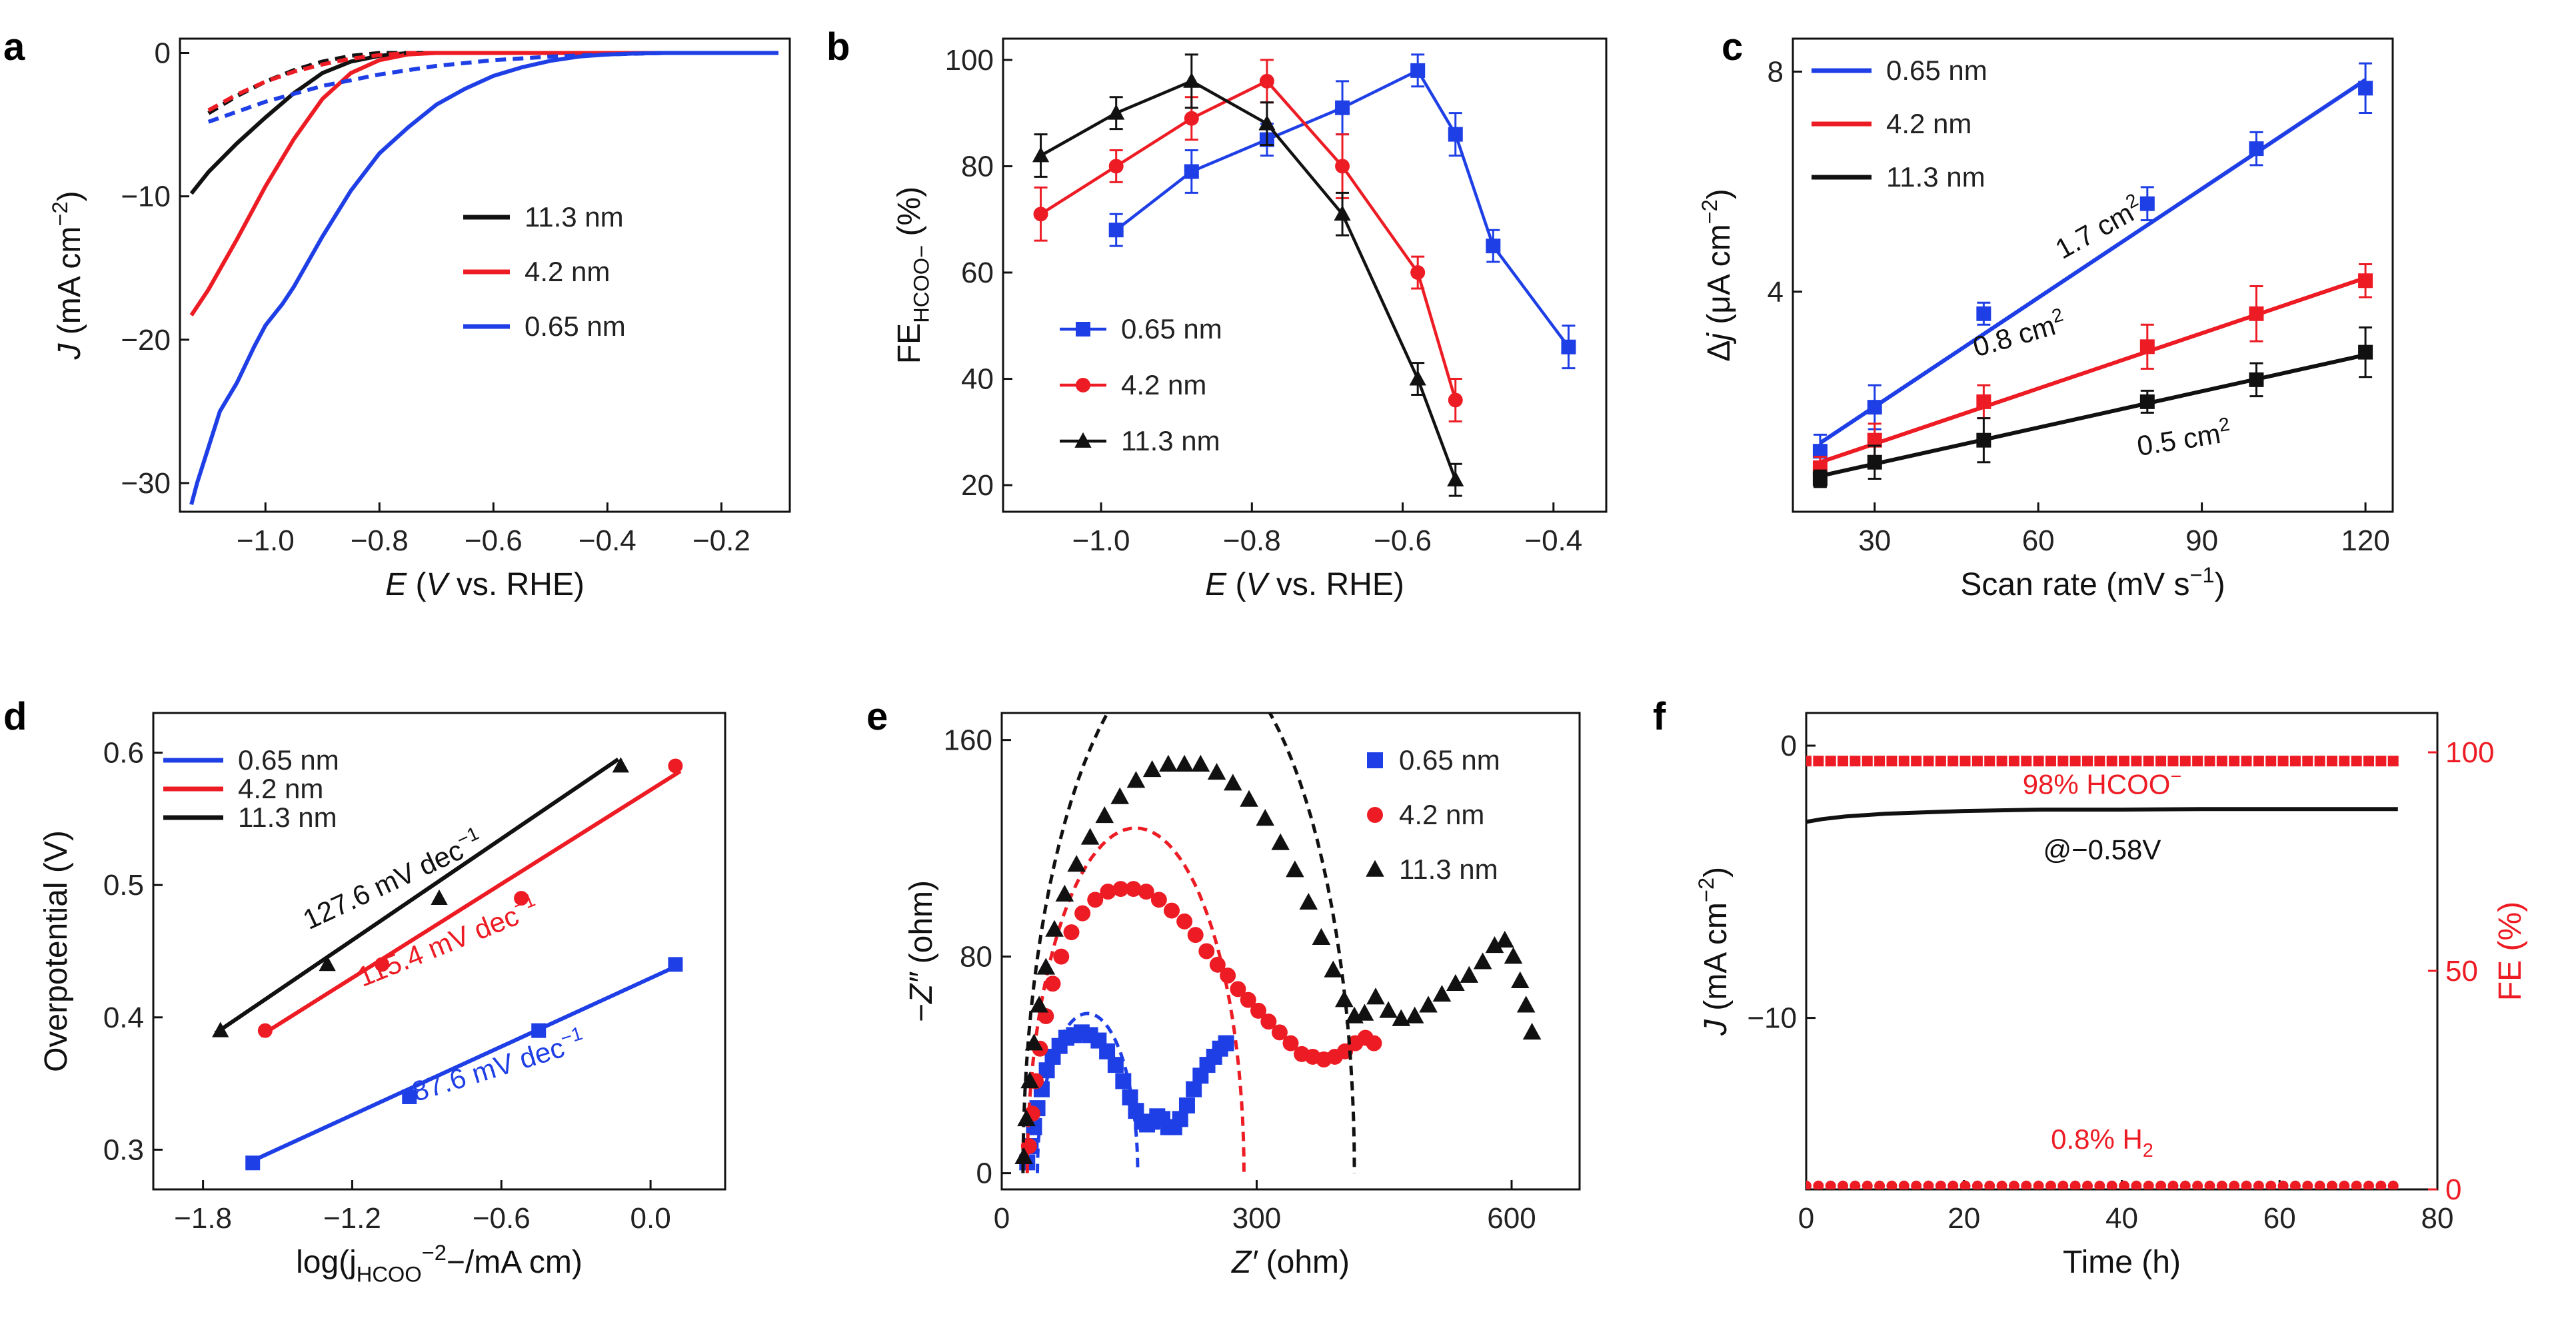 Image resolution: width=2576 pixels, height=1324 pixels. I want to click on series-11-3-nm-line, so click(484, 123).